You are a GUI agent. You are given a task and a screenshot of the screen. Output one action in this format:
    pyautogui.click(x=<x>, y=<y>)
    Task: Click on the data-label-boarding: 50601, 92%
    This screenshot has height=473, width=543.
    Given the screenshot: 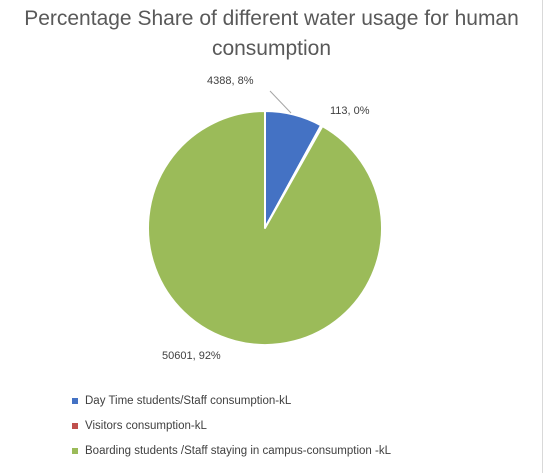 What is the action you would take?
    pyautogui.click(x=191, y=356)
    